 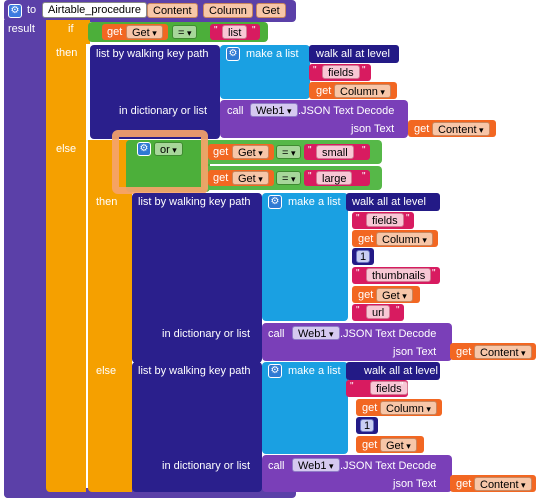 I want to click on get-content-dropdown-2: Content, so click(x=503, y=352).